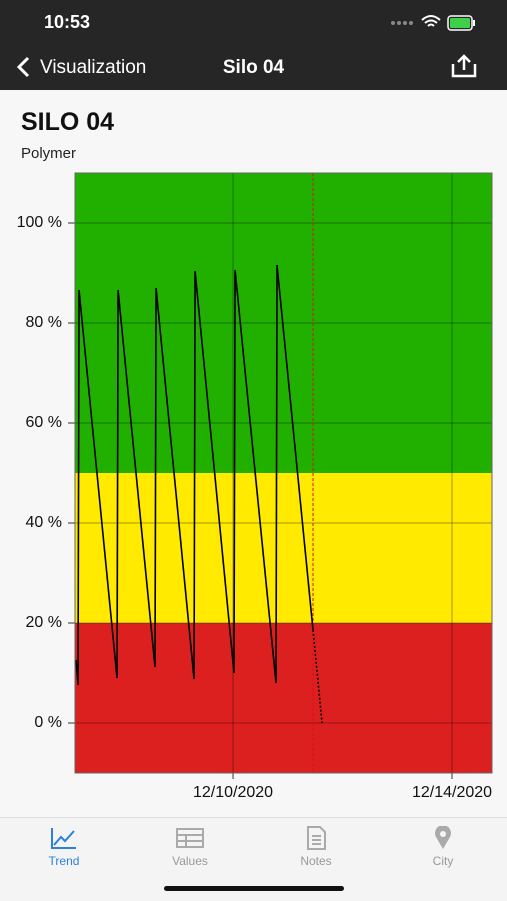 This screenshot has height=901, width=507. What do you see at coordinates (254, 888) in the screenshot?
I see `home-indicator` at bounding box center [254, 888].